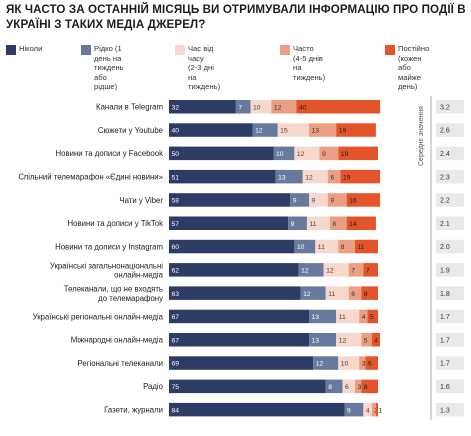 This screenshot has height=436, width=471. Describe the element at coordinates (139, 274) in the screenshot. I see `category-label-line: онлайн-медіа` at that location.